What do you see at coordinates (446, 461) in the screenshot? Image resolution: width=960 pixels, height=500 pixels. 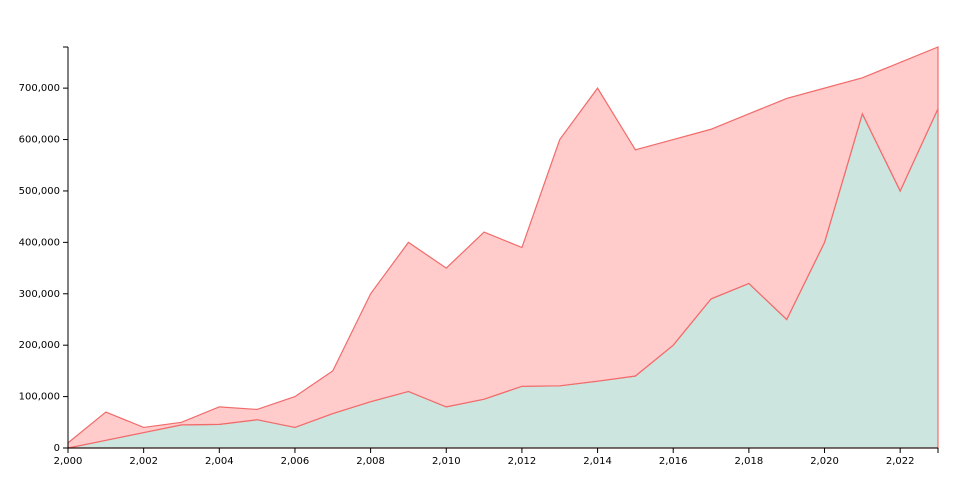 I see `x-tick-label: 2,010` at bounding box center [446, 461].